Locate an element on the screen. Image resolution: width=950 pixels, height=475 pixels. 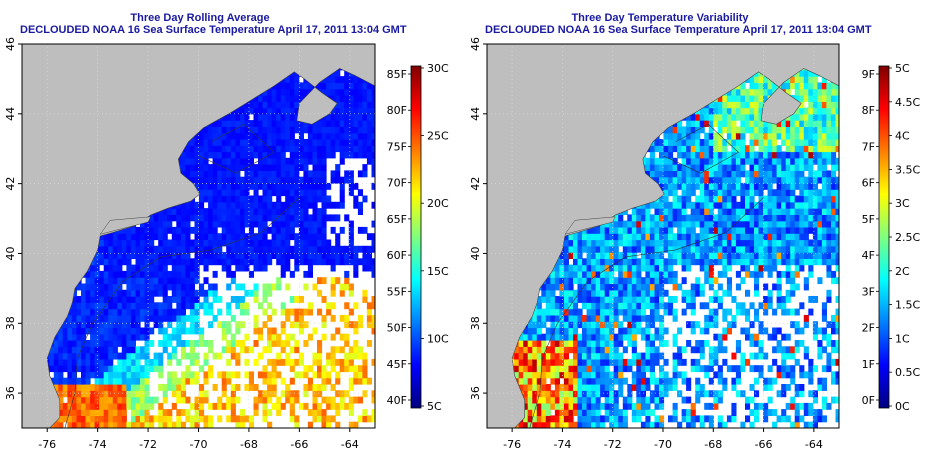
colorbar-label-f: 70F is located at coordinates (397, 183).